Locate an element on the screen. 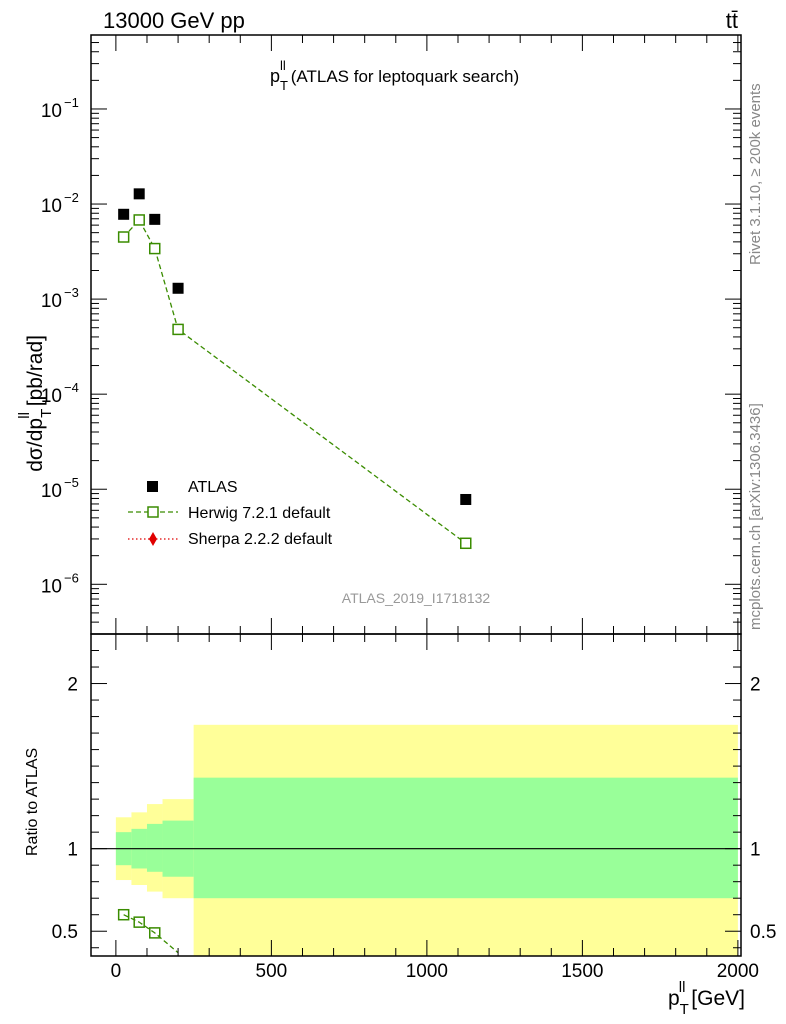 The image size is (786, 1024). header-right: tt̄ is located at coordinates (732, 20).